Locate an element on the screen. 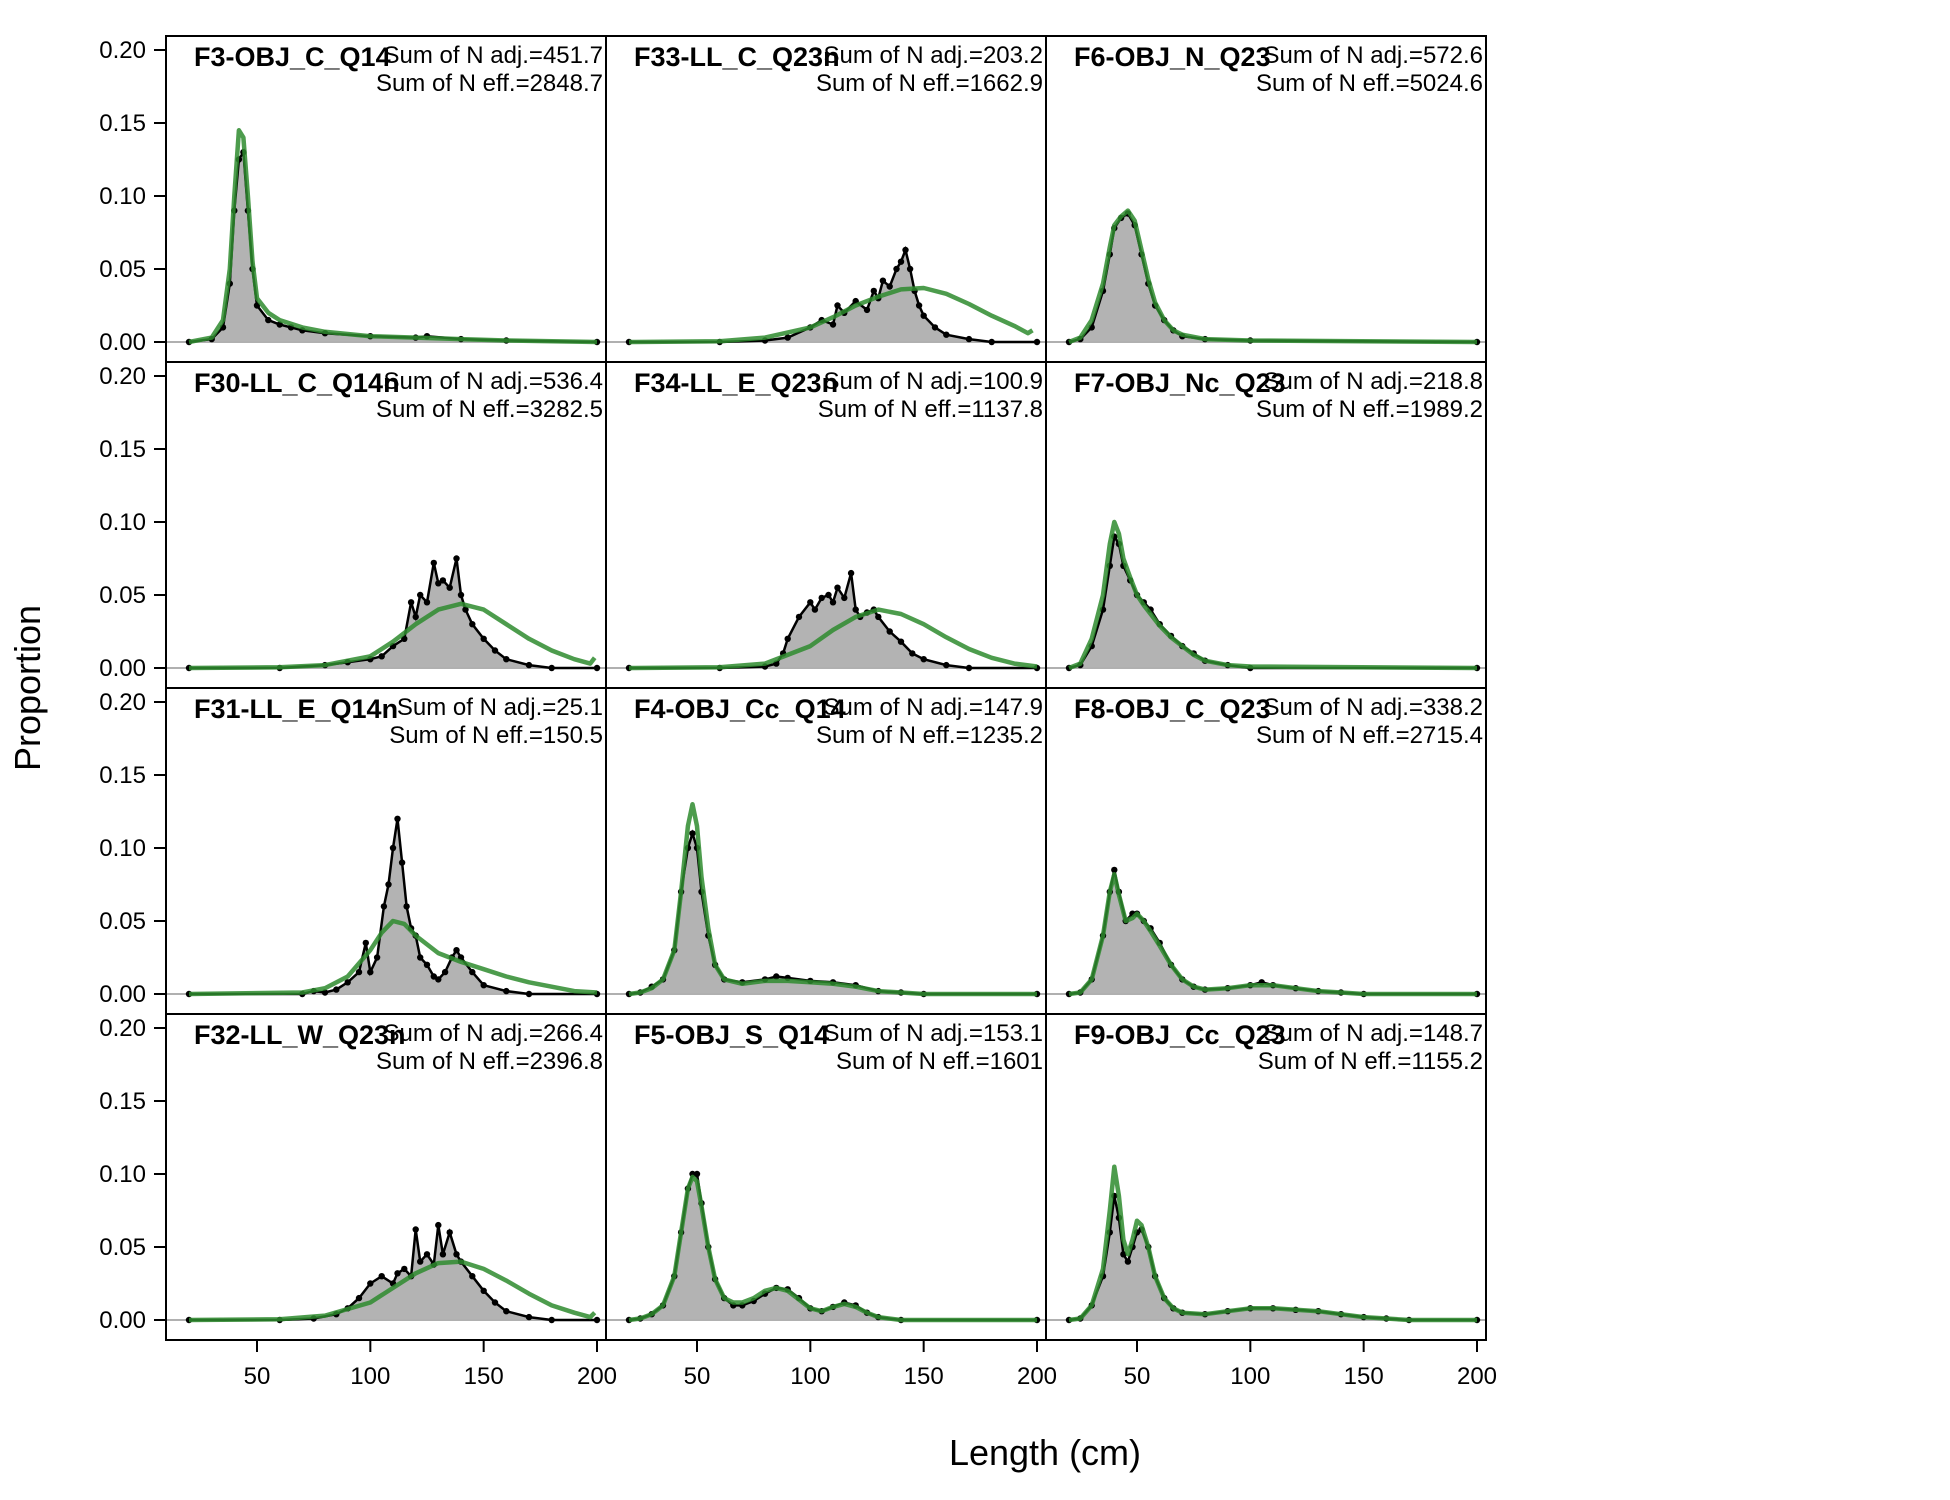 The width and height of the screenshot is (1950, 1500). sum-n-eff-label: Sum of N eff.=1155.2 is located at coordinates (1370, 1061).